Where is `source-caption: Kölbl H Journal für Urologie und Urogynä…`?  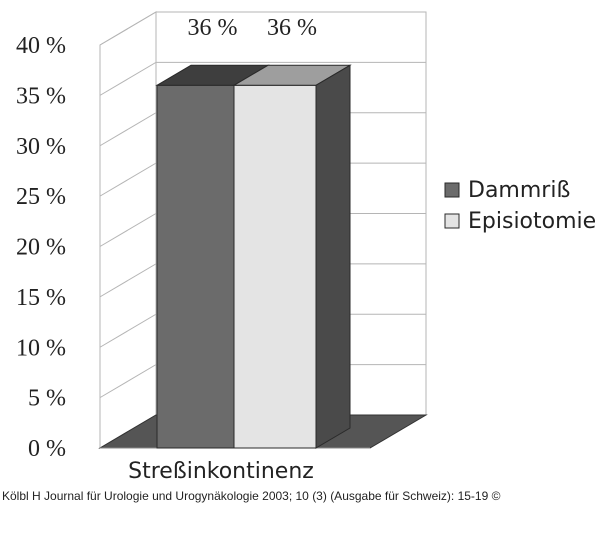
source-caption: Kölbl H Journal für Urologie und Urogynä… is located at coordinates (251, 496).